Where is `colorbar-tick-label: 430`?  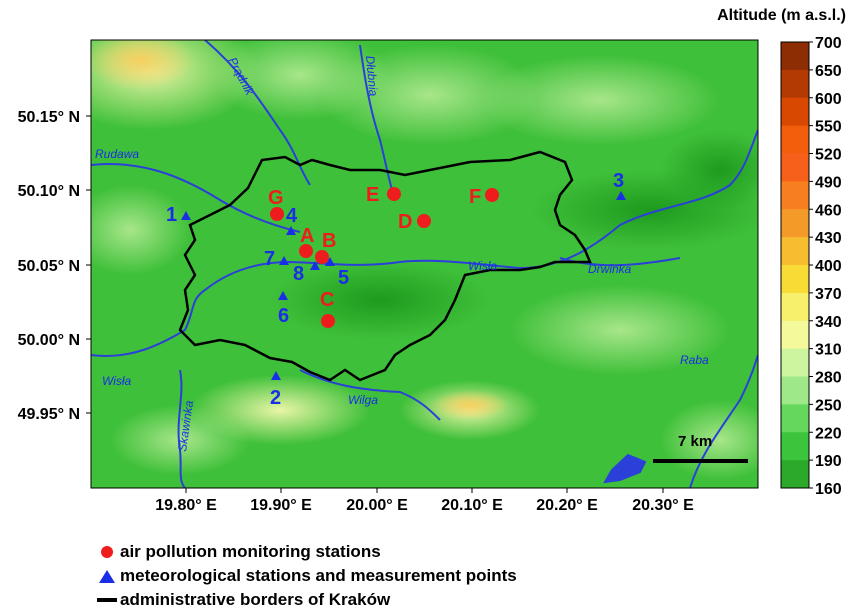
colorbar-tick-label: 430 is located at coordinates (828, 238).